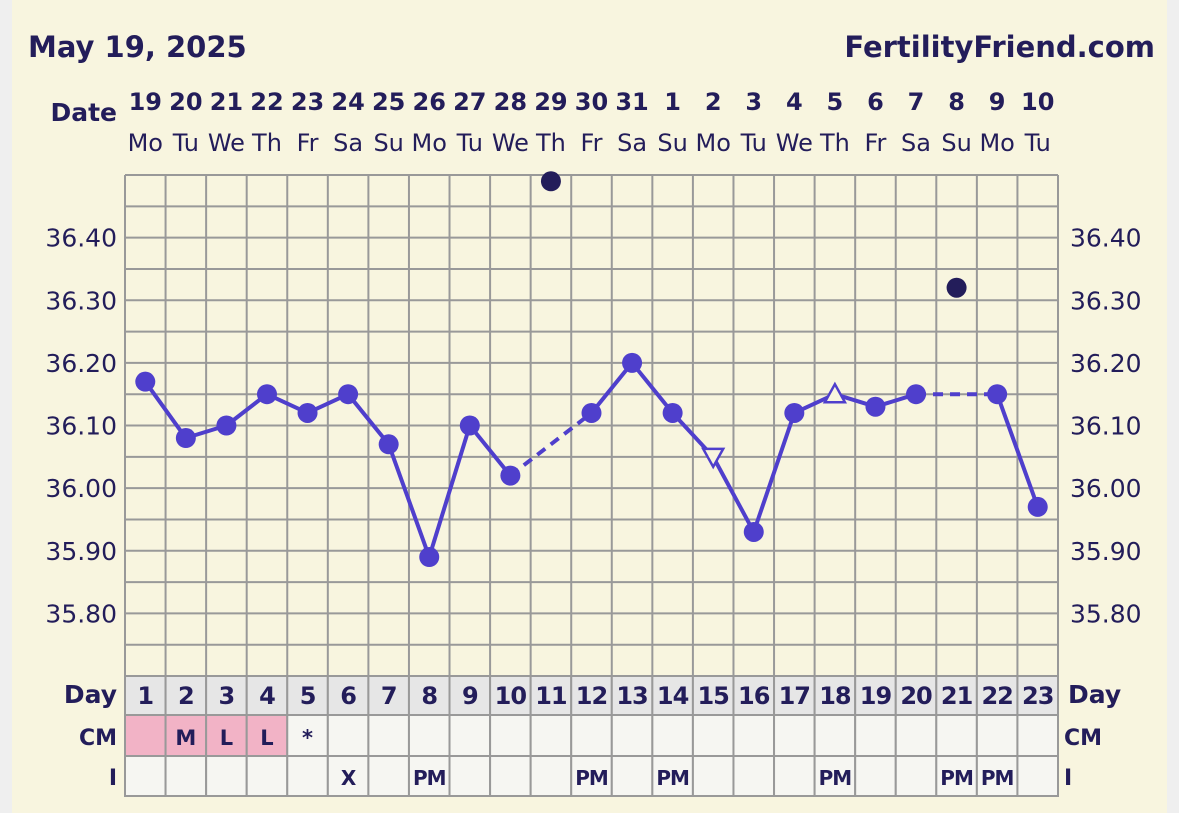 The height and width of the screenshot is (813, 1179). What do you see at coordinates (429, 102) in the screenshot?
I see `date-label: 26` at bounding box center [429, 102].